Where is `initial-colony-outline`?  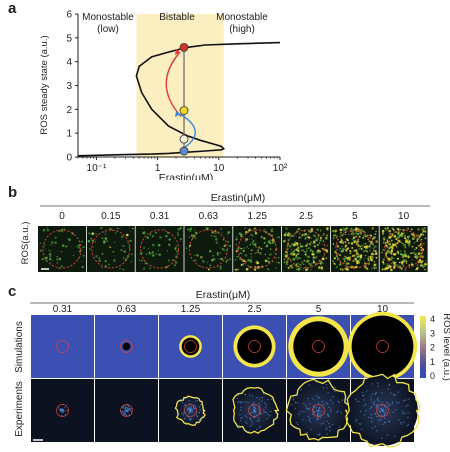 initial-colony-outline is located at coordinates (190, 346).